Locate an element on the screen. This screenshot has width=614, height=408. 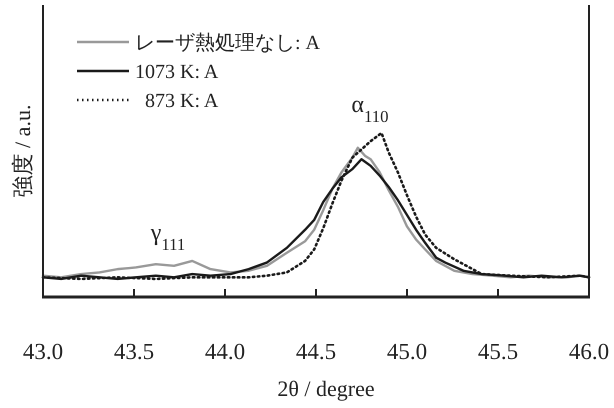
annotation: γ$_{111}$ is located at coordinates (168, 237).